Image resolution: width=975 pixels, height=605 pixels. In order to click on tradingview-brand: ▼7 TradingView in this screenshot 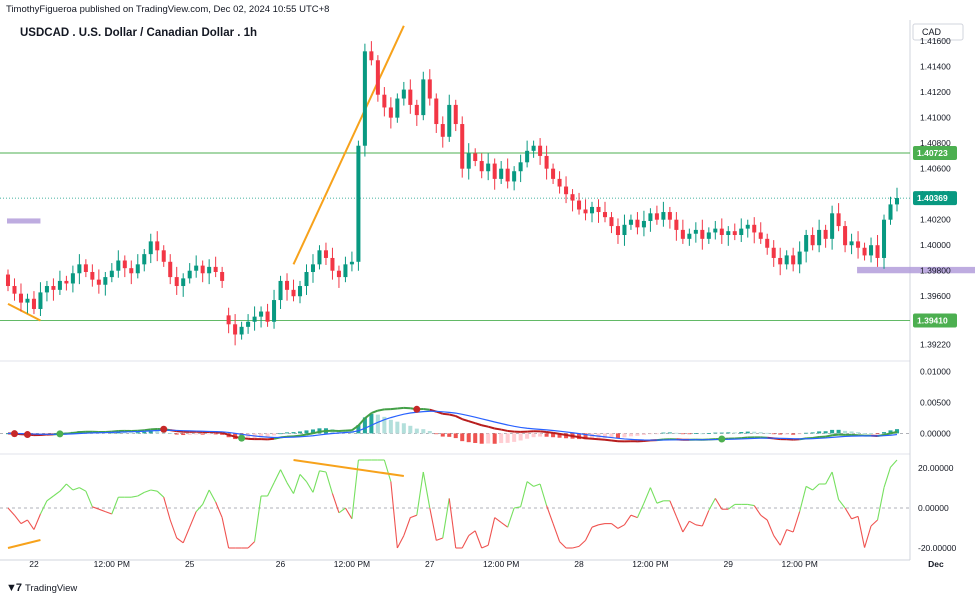, I will do `click(41, 588)`.